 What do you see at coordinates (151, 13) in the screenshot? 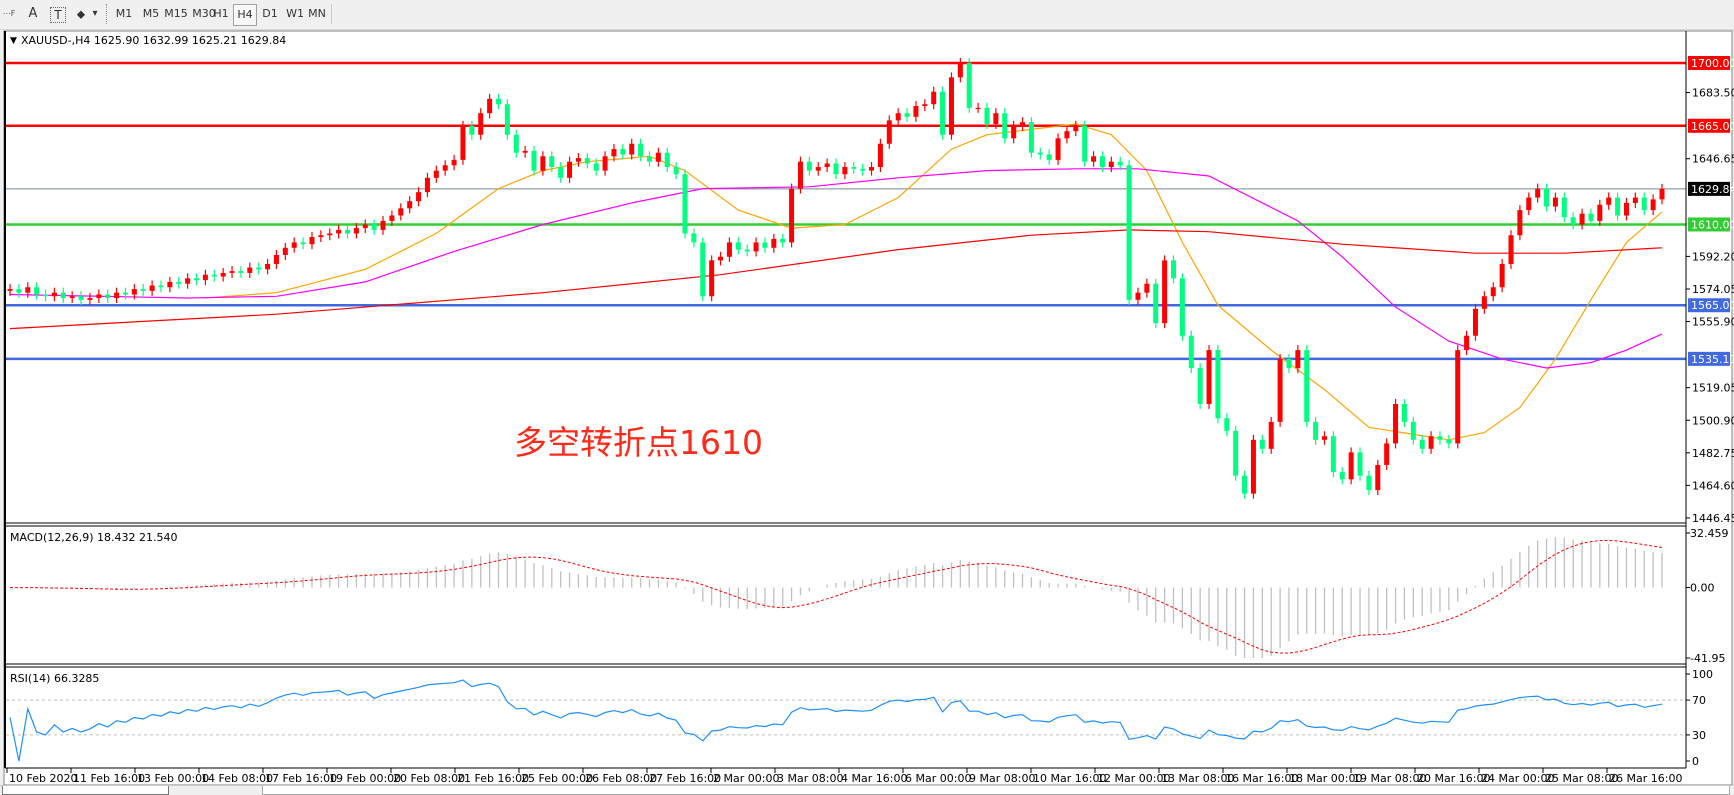
I see `timeframe-m5: M5` at bounding box center [151, 13].